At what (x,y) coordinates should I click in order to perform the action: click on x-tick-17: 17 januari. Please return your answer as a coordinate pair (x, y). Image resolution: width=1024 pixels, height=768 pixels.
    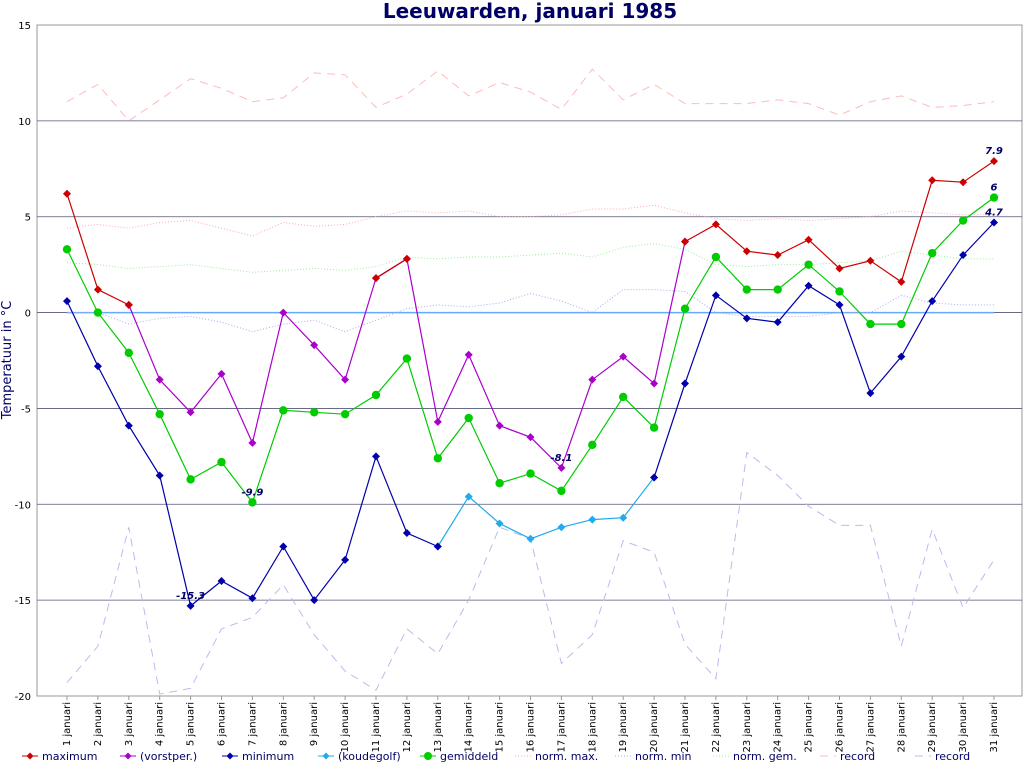
    Looking at the image, I should click on (561, 727).